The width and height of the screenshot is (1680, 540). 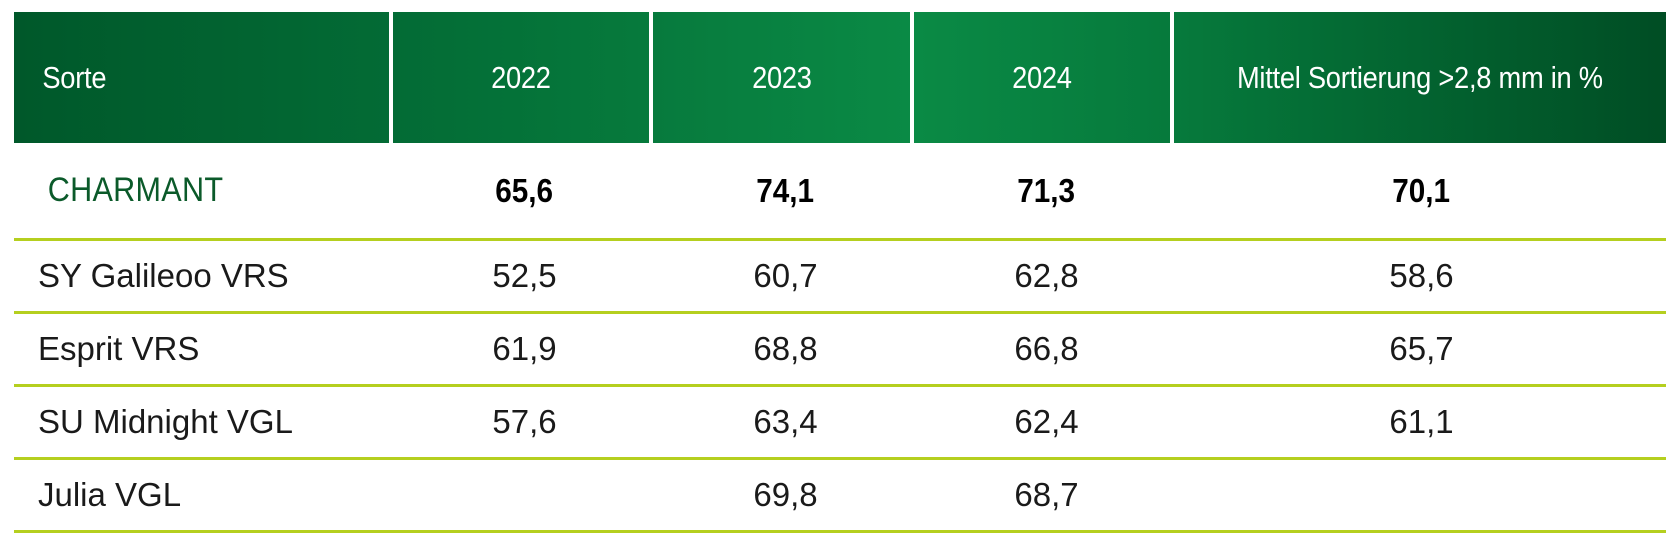 I want to click on table-cell: 68,7, so click(x=1046, y=494).